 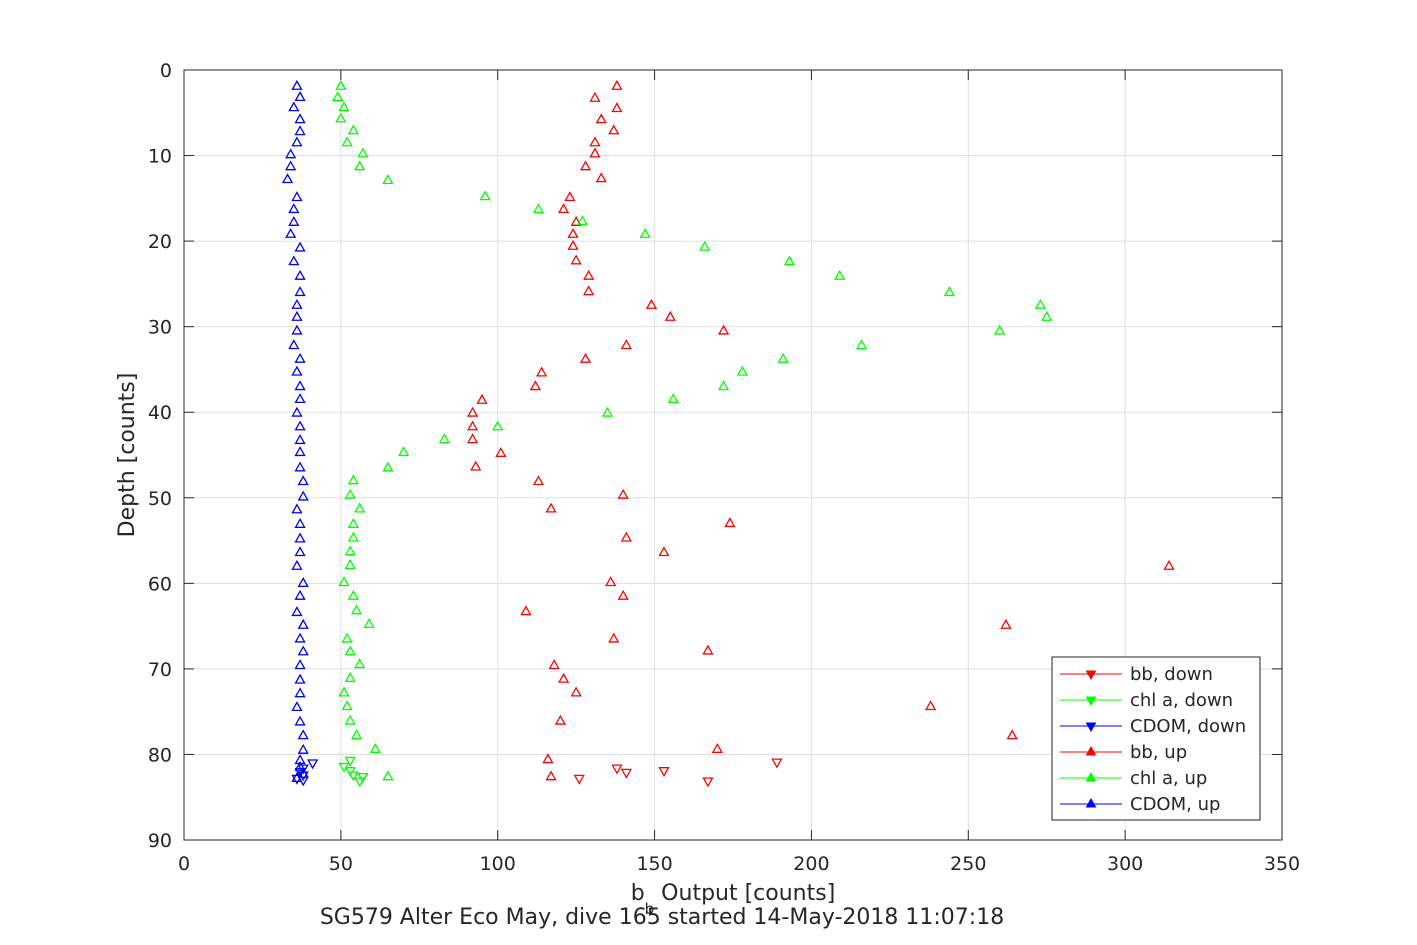 I want to click on y-axis-label: Depth [counts], so click(x=127, y=455).